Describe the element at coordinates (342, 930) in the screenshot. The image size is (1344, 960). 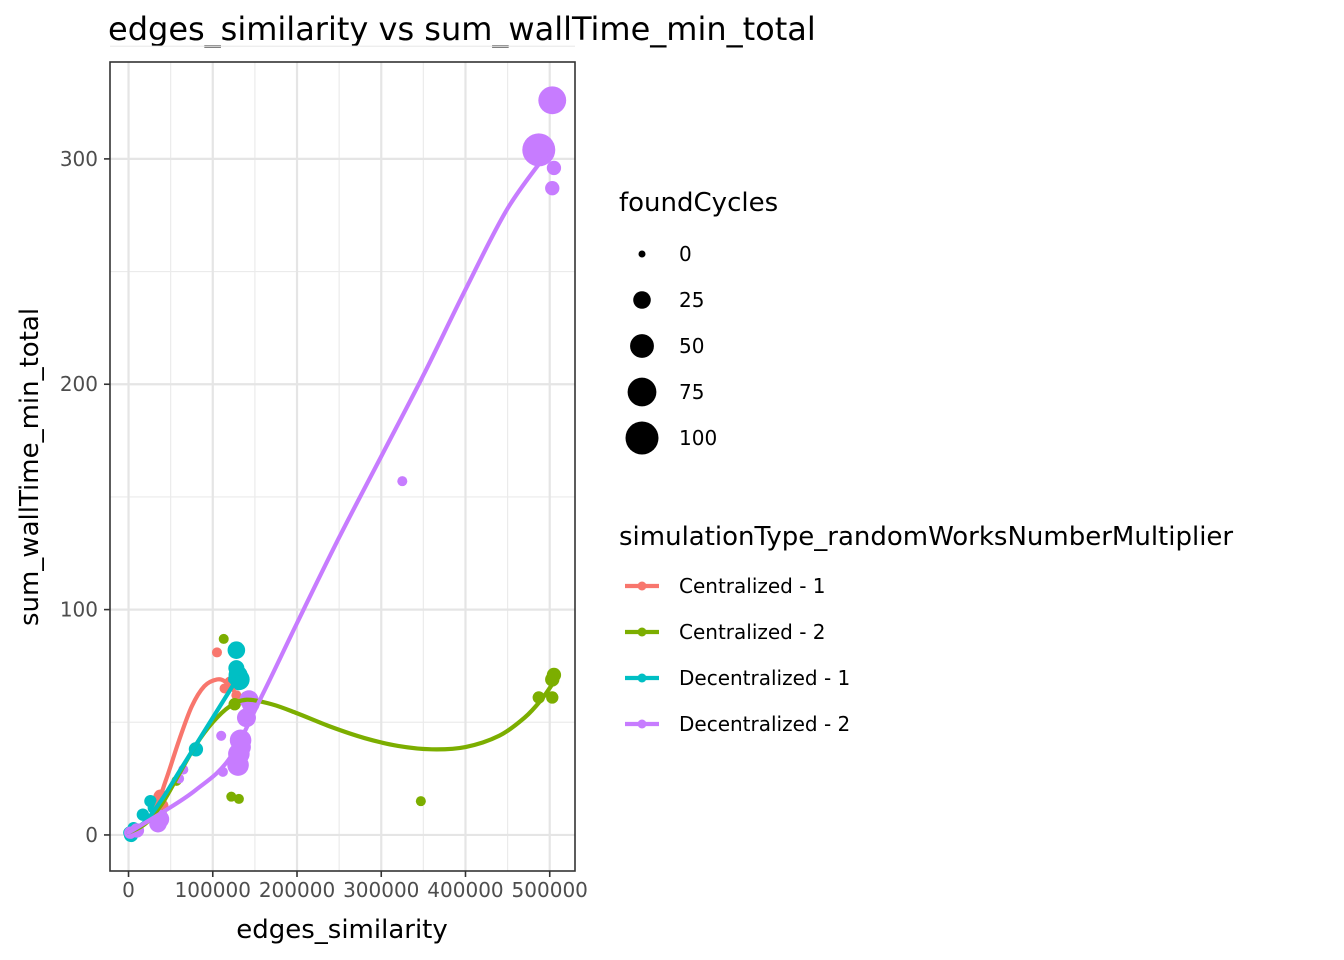
I see `x-axis-title: edges_similarity` at that location.